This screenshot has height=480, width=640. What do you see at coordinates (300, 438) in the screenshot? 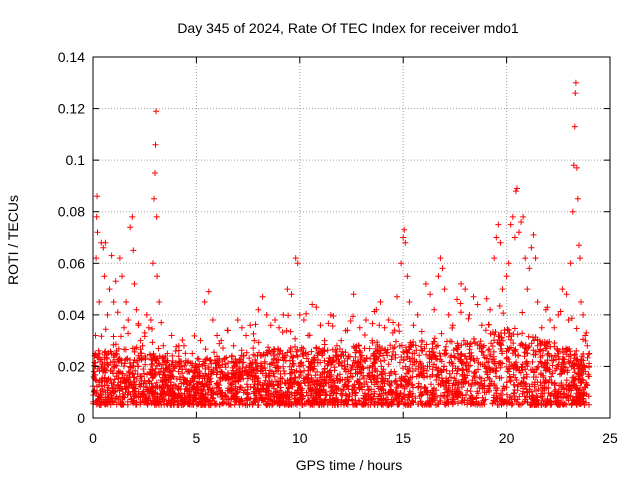
I see `x-tick-label: 10` at bounding box center [300, 438].